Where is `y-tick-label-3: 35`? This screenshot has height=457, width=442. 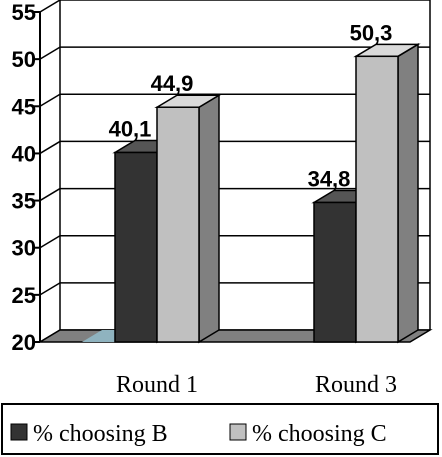
y-tick-label-3: 35 is located at coordinates (24, 201).